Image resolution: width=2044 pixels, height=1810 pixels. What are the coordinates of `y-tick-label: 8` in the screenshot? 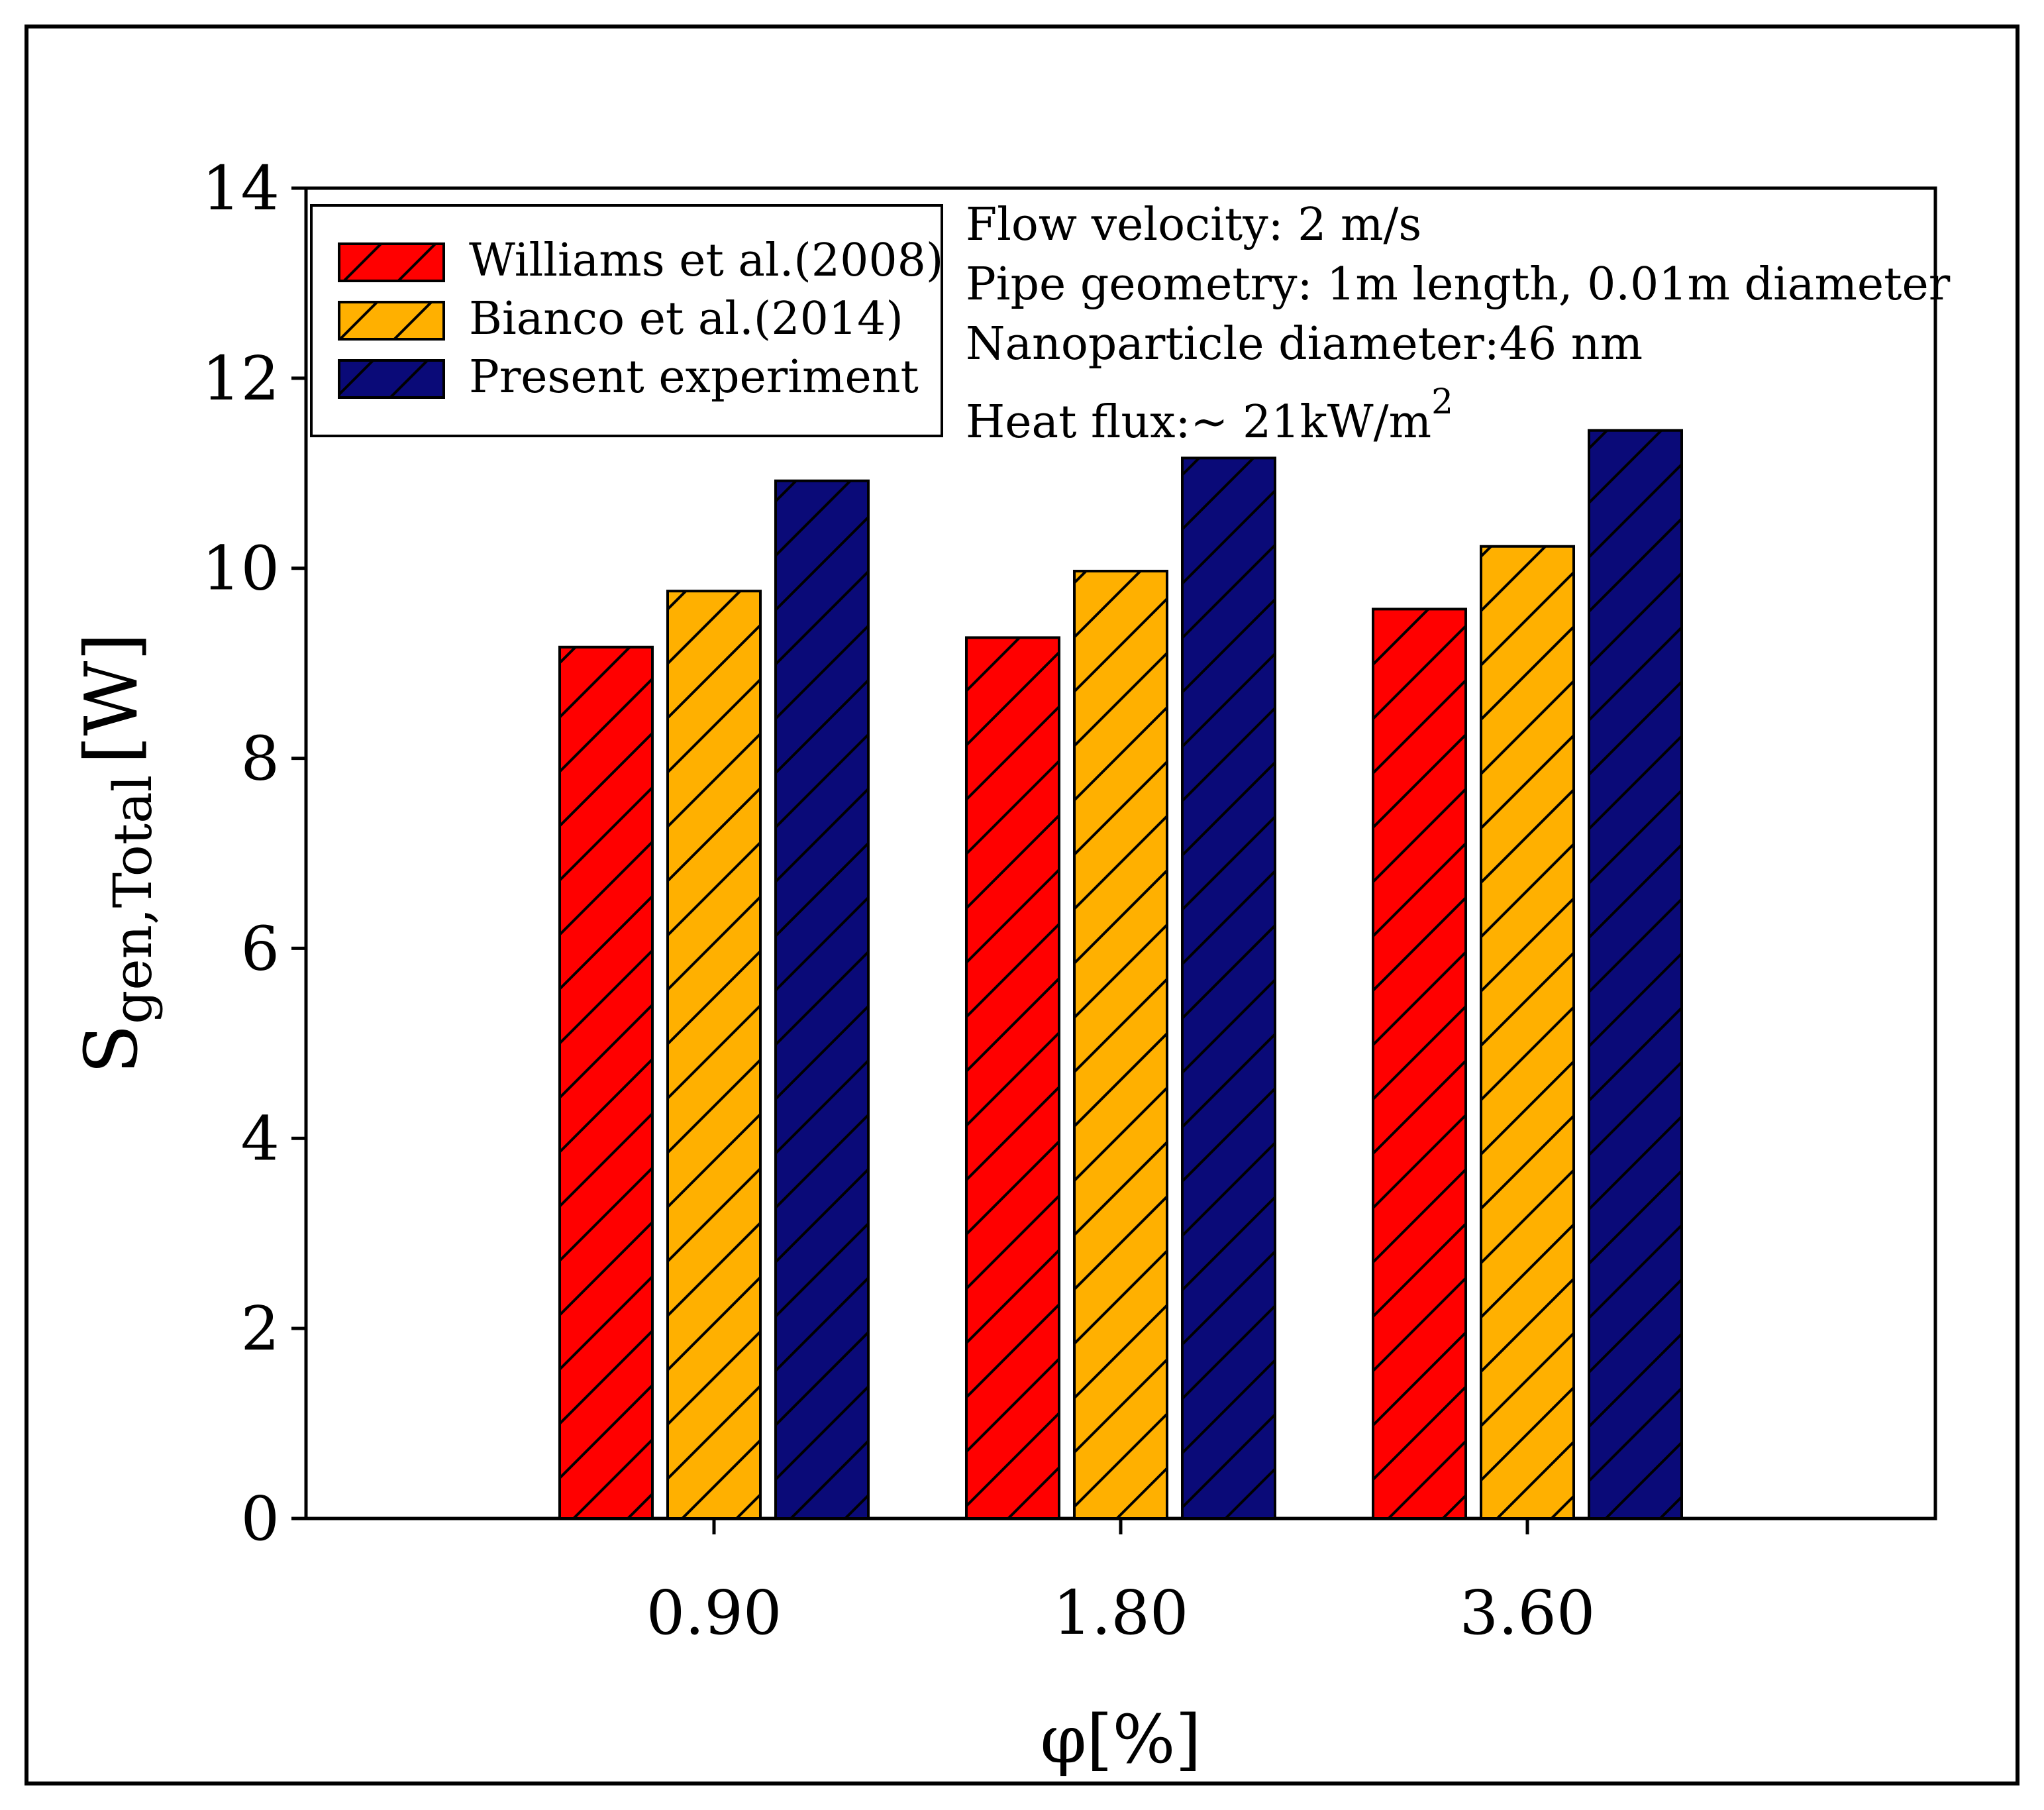 It's located at (260, 758).